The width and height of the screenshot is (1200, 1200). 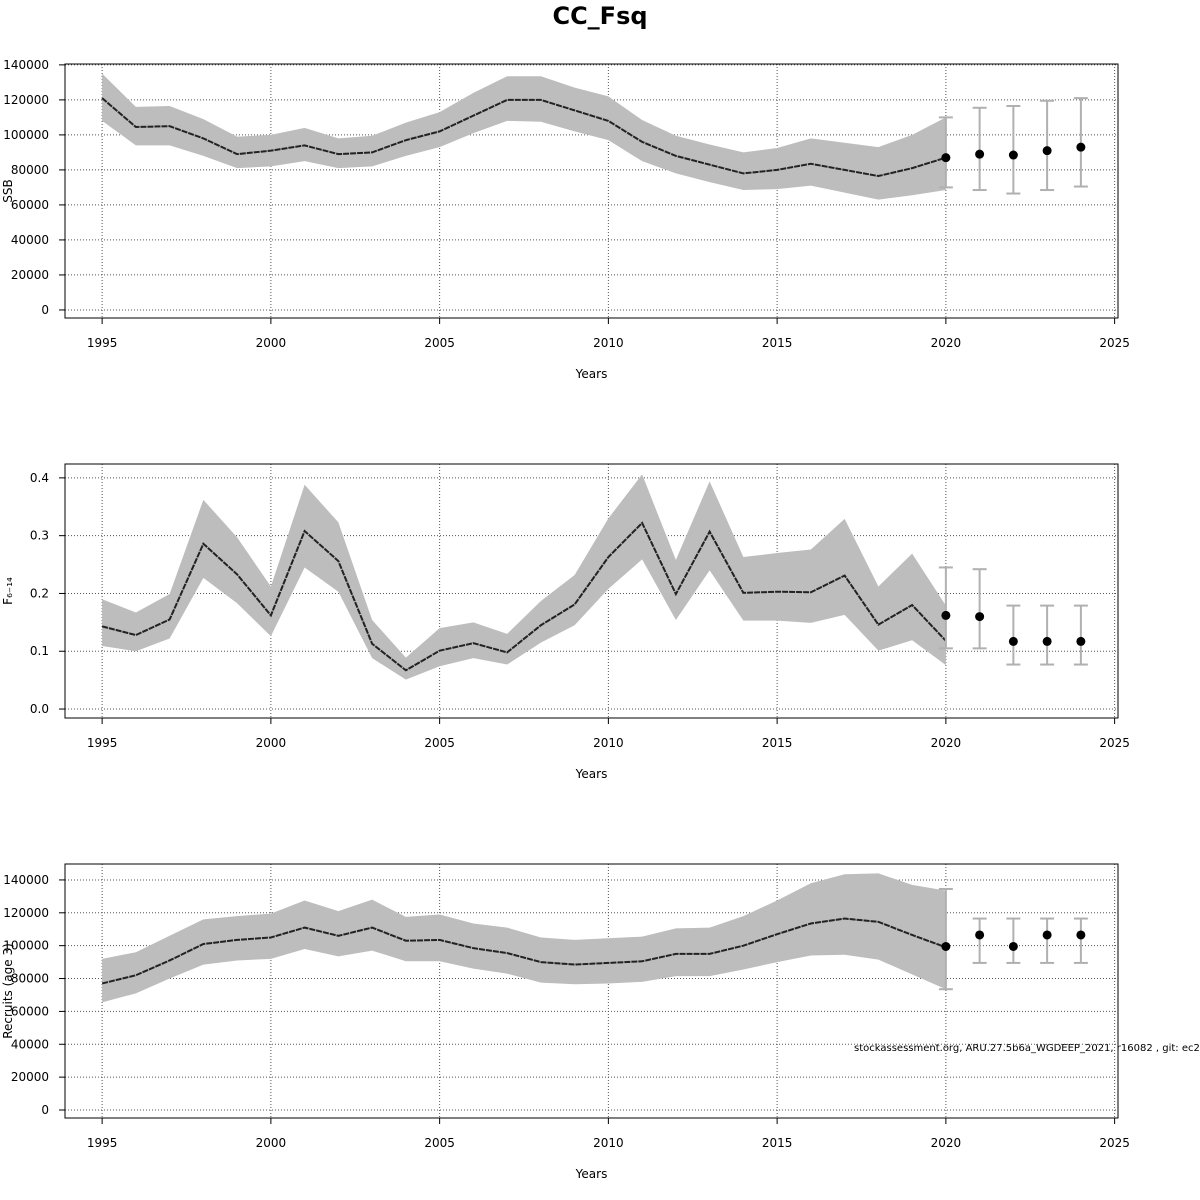 I want to click on y-tick-label: 0.1, so click(x=39, y=651).